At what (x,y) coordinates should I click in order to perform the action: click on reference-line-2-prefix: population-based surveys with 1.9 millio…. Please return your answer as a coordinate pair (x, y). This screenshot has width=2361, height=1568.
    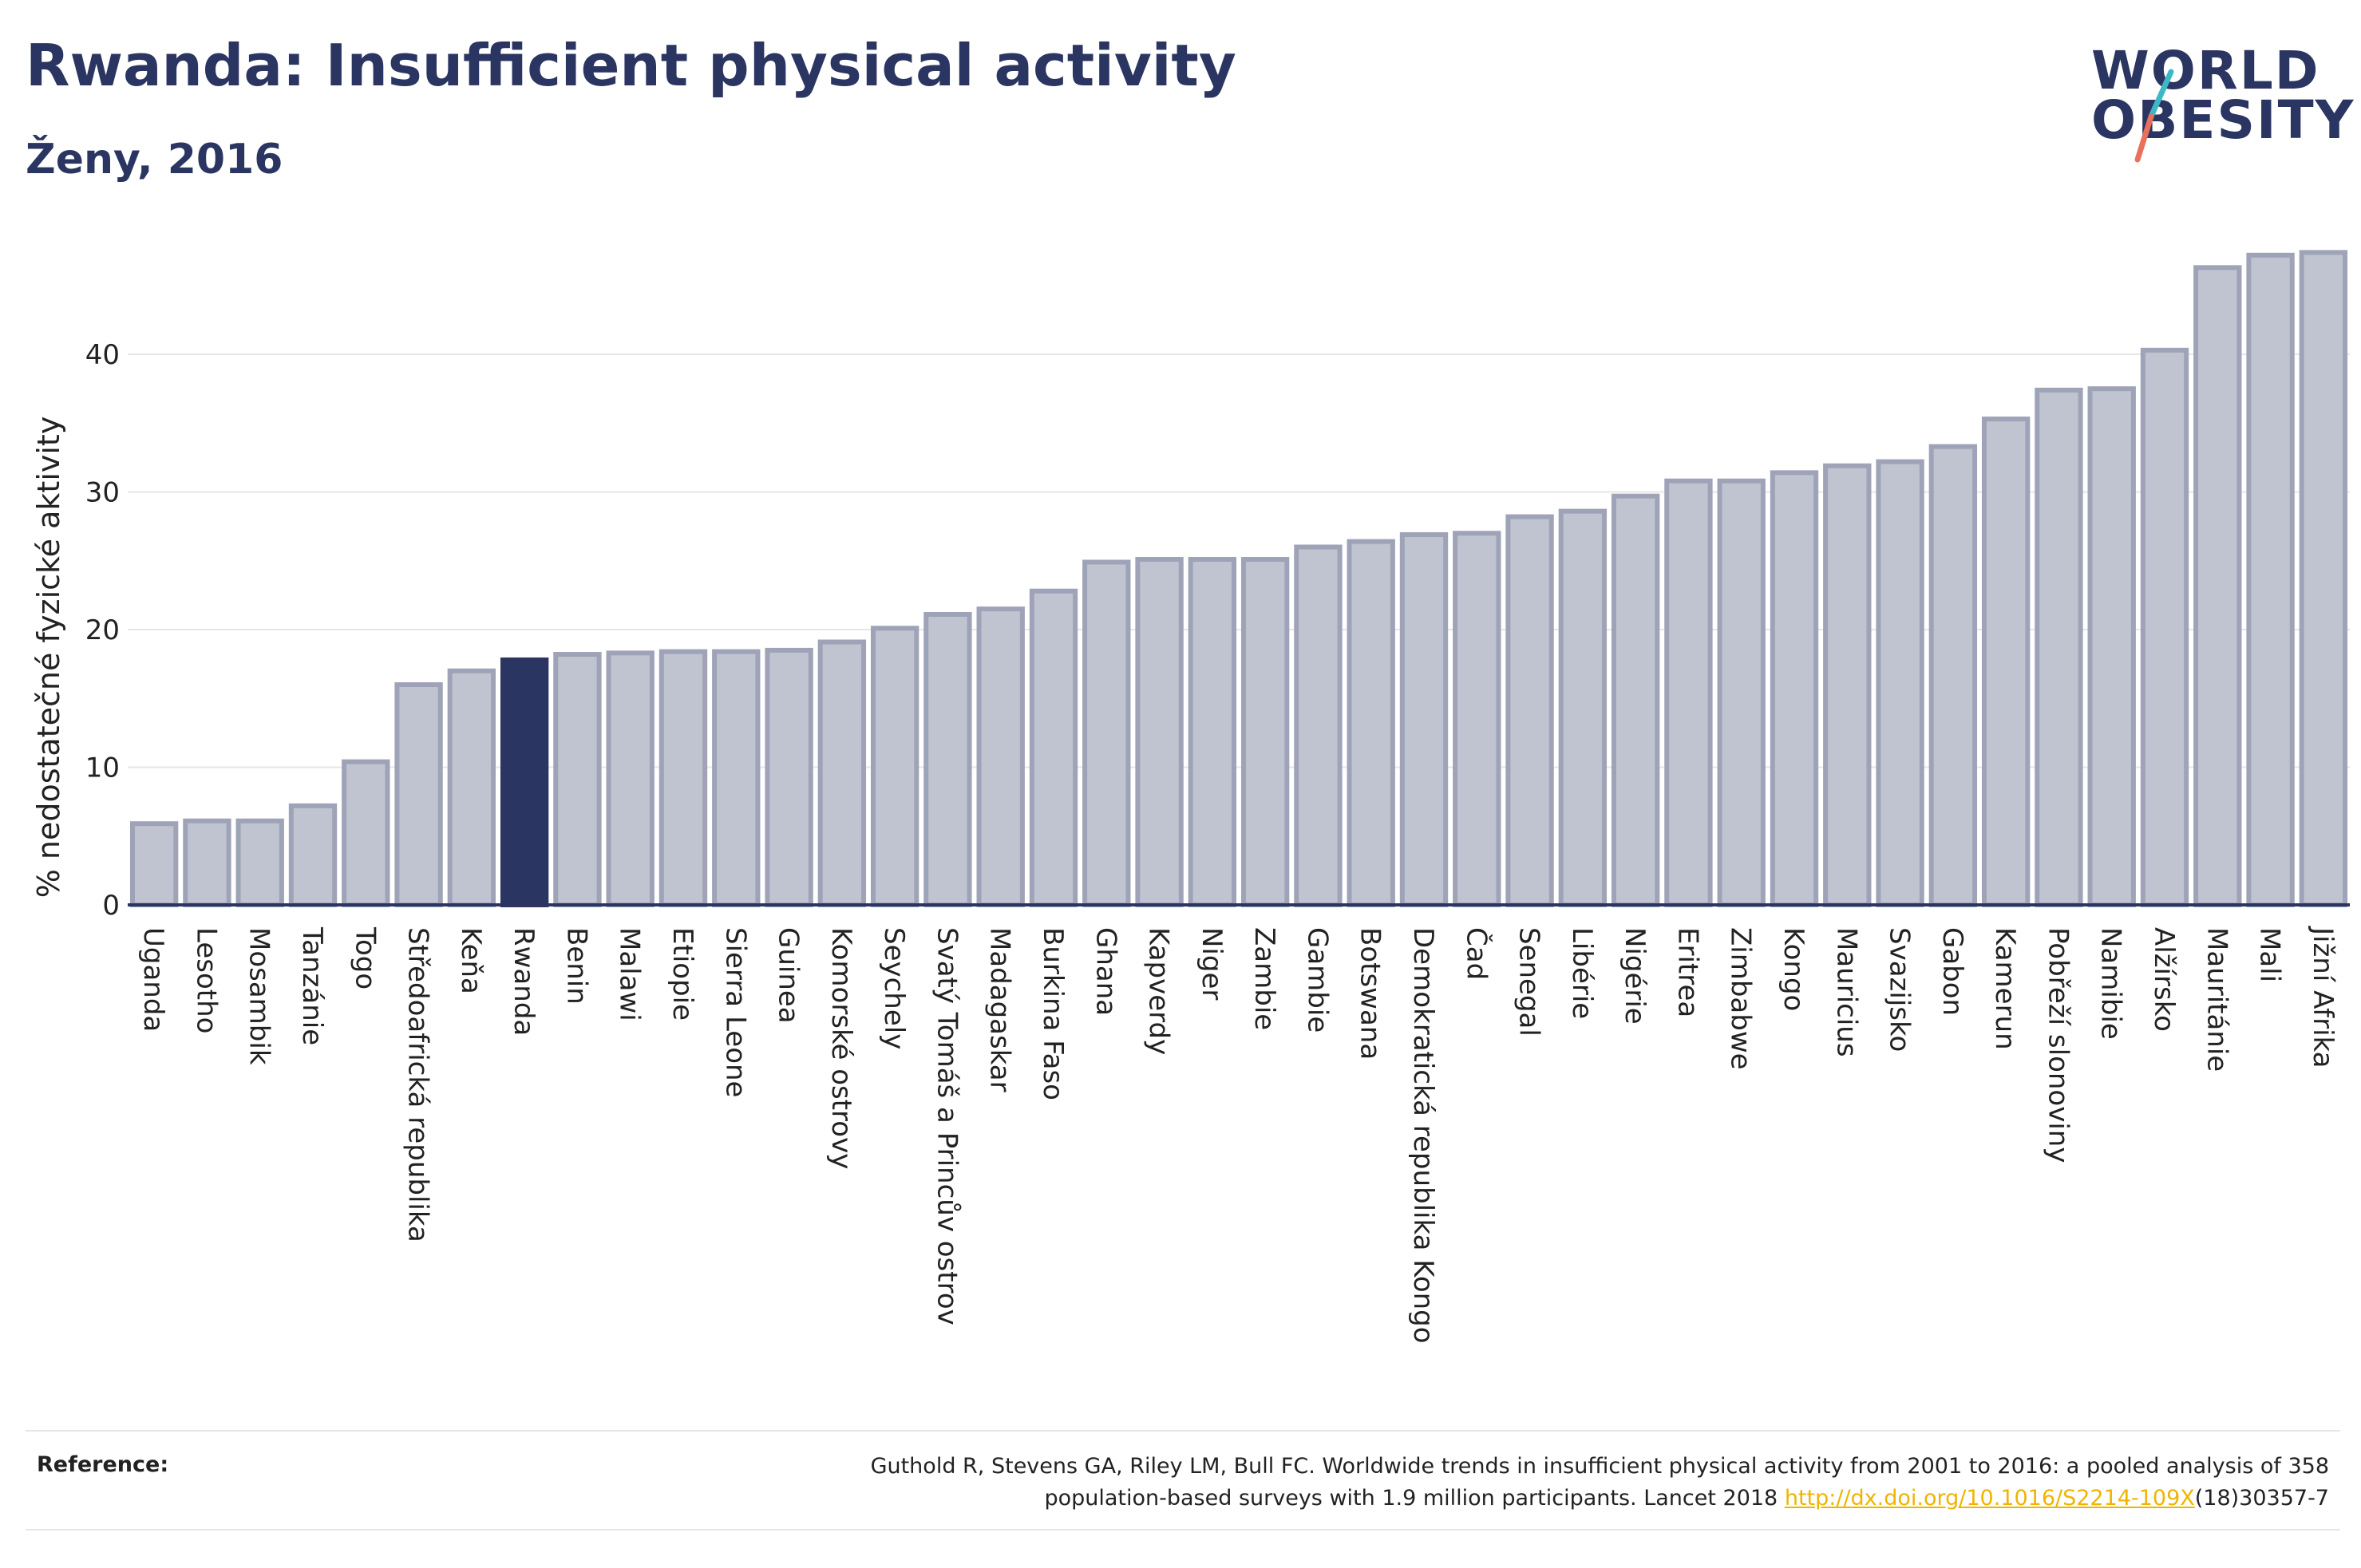
    Looking at the image, I should click on (1414, 1498).